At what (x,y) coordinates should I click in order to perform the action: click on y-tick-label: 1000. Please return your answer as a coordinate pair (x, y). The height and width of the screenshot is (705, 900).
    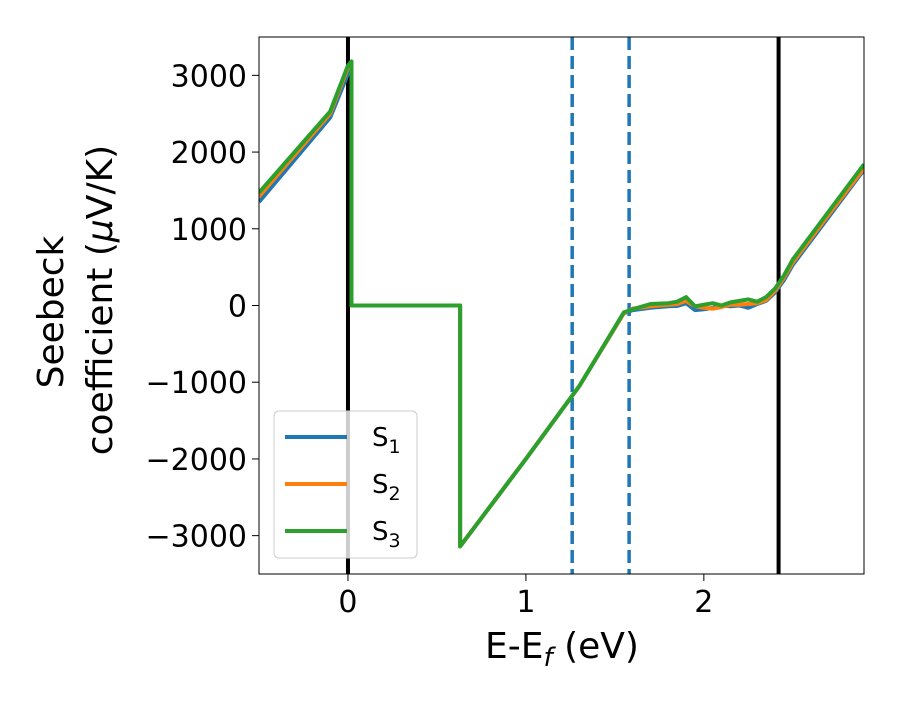
    Looking at the image, I should click on (209, 230).